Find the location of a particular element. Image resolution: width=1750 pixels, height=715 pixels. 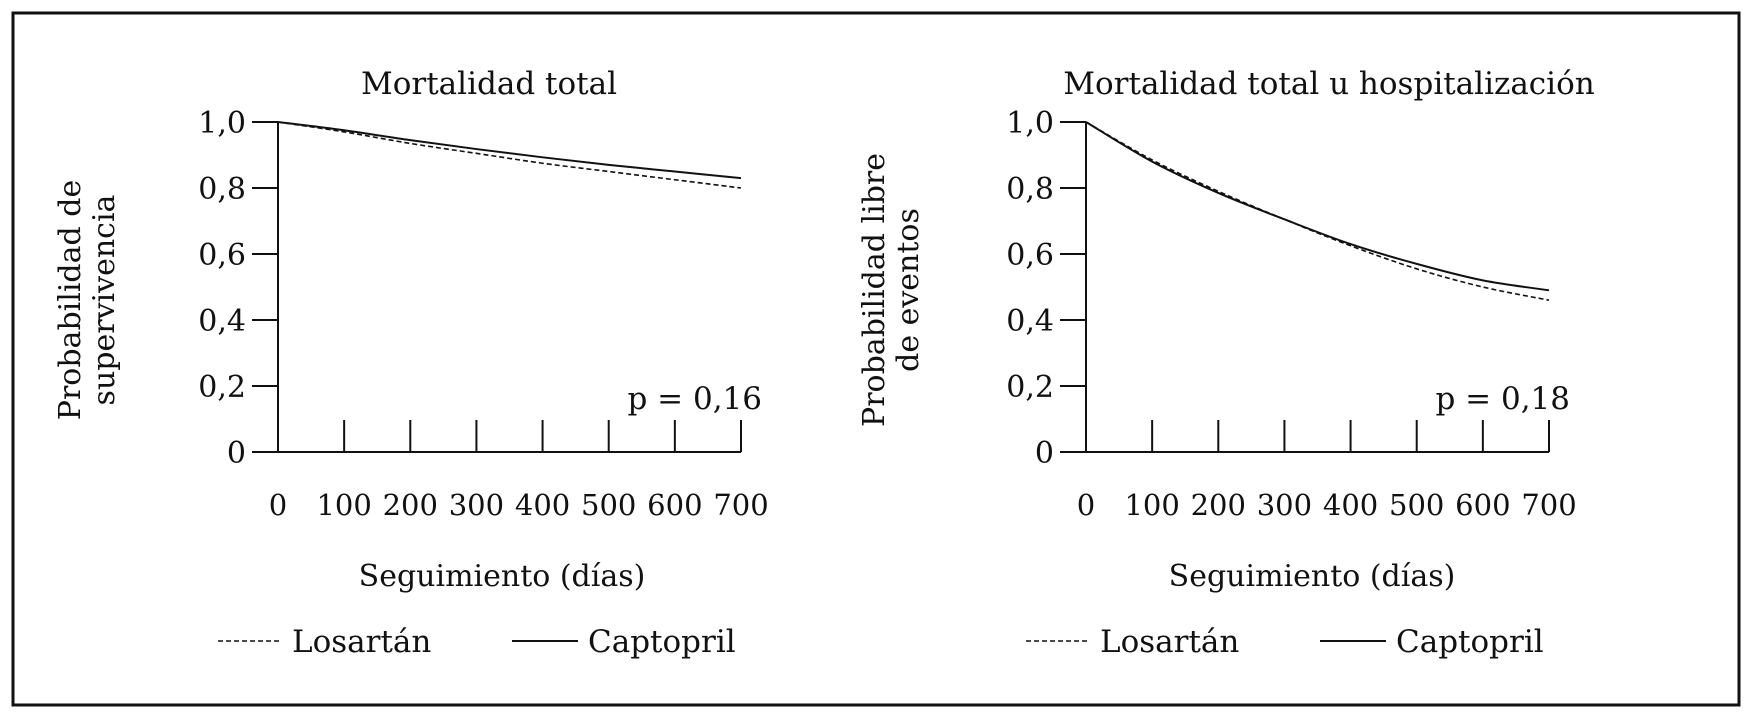

y-axis-label-line-1: Probabilidad libre is located at coordinates (874, 290).